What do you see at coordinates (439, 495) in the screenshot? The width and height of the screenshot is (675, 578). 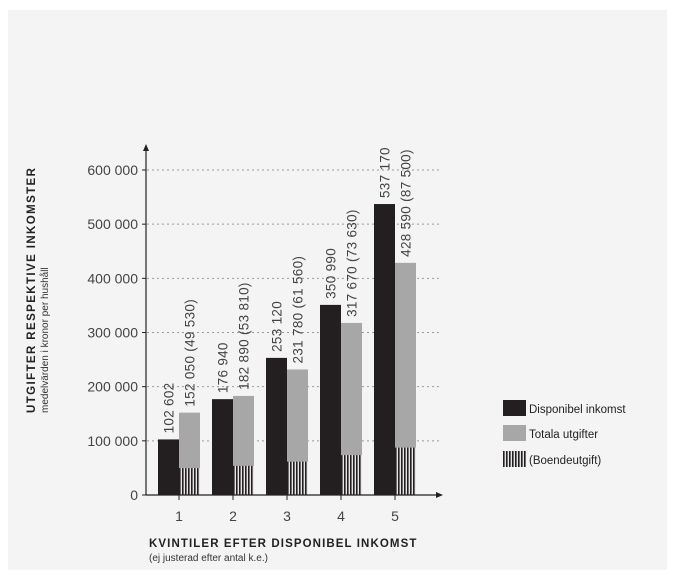 I see `x-axis-arrow` at bounding box center [439, 495].